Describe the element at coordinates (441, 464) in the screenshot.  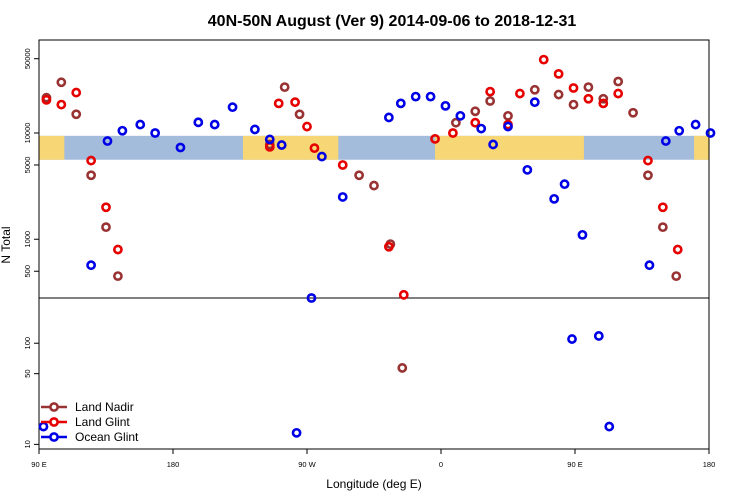
I see `x-tick-label-3: 0` at that location.